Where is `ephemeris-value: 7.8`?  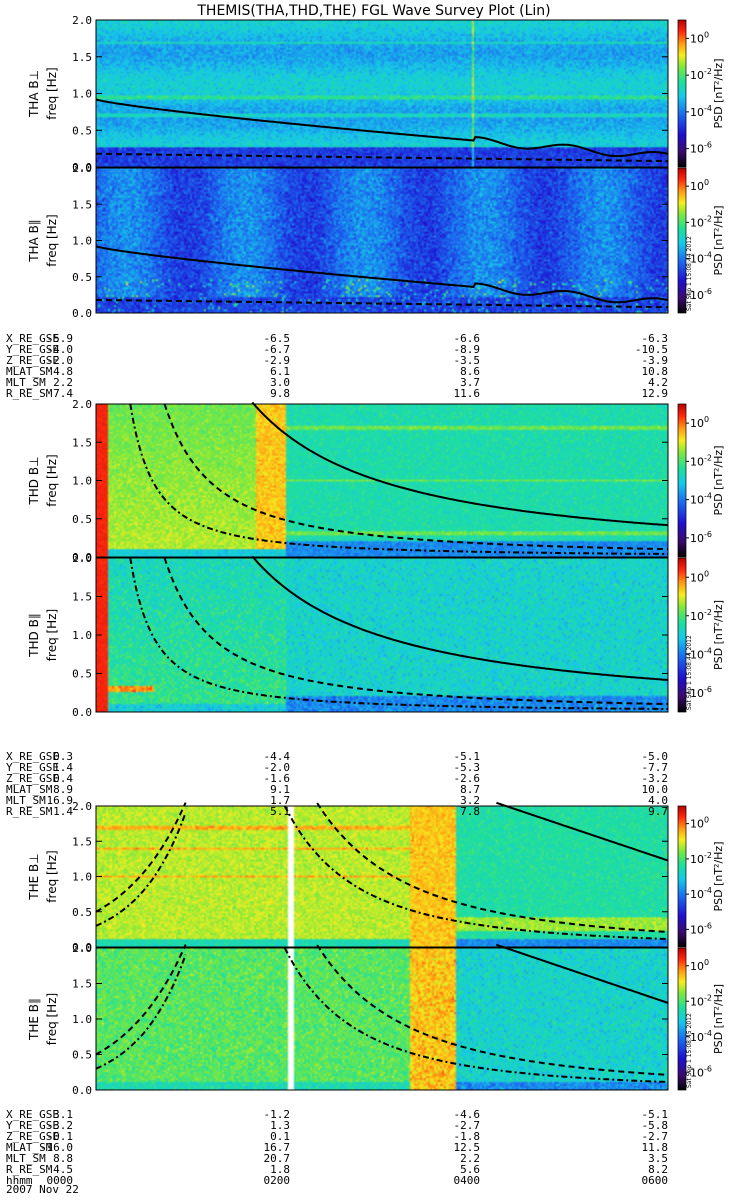
ephemeris-value: 7.8 is located at coordinates (470, 811).